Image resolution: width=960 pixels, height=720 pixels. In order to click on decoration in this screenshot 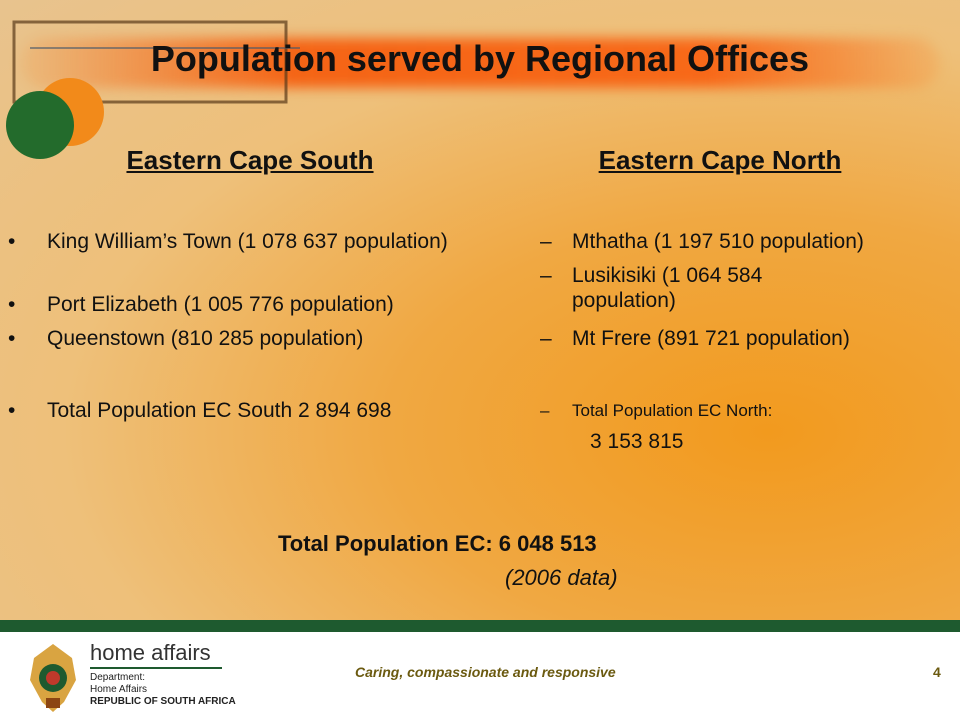, I will do `click(153, 89)`.